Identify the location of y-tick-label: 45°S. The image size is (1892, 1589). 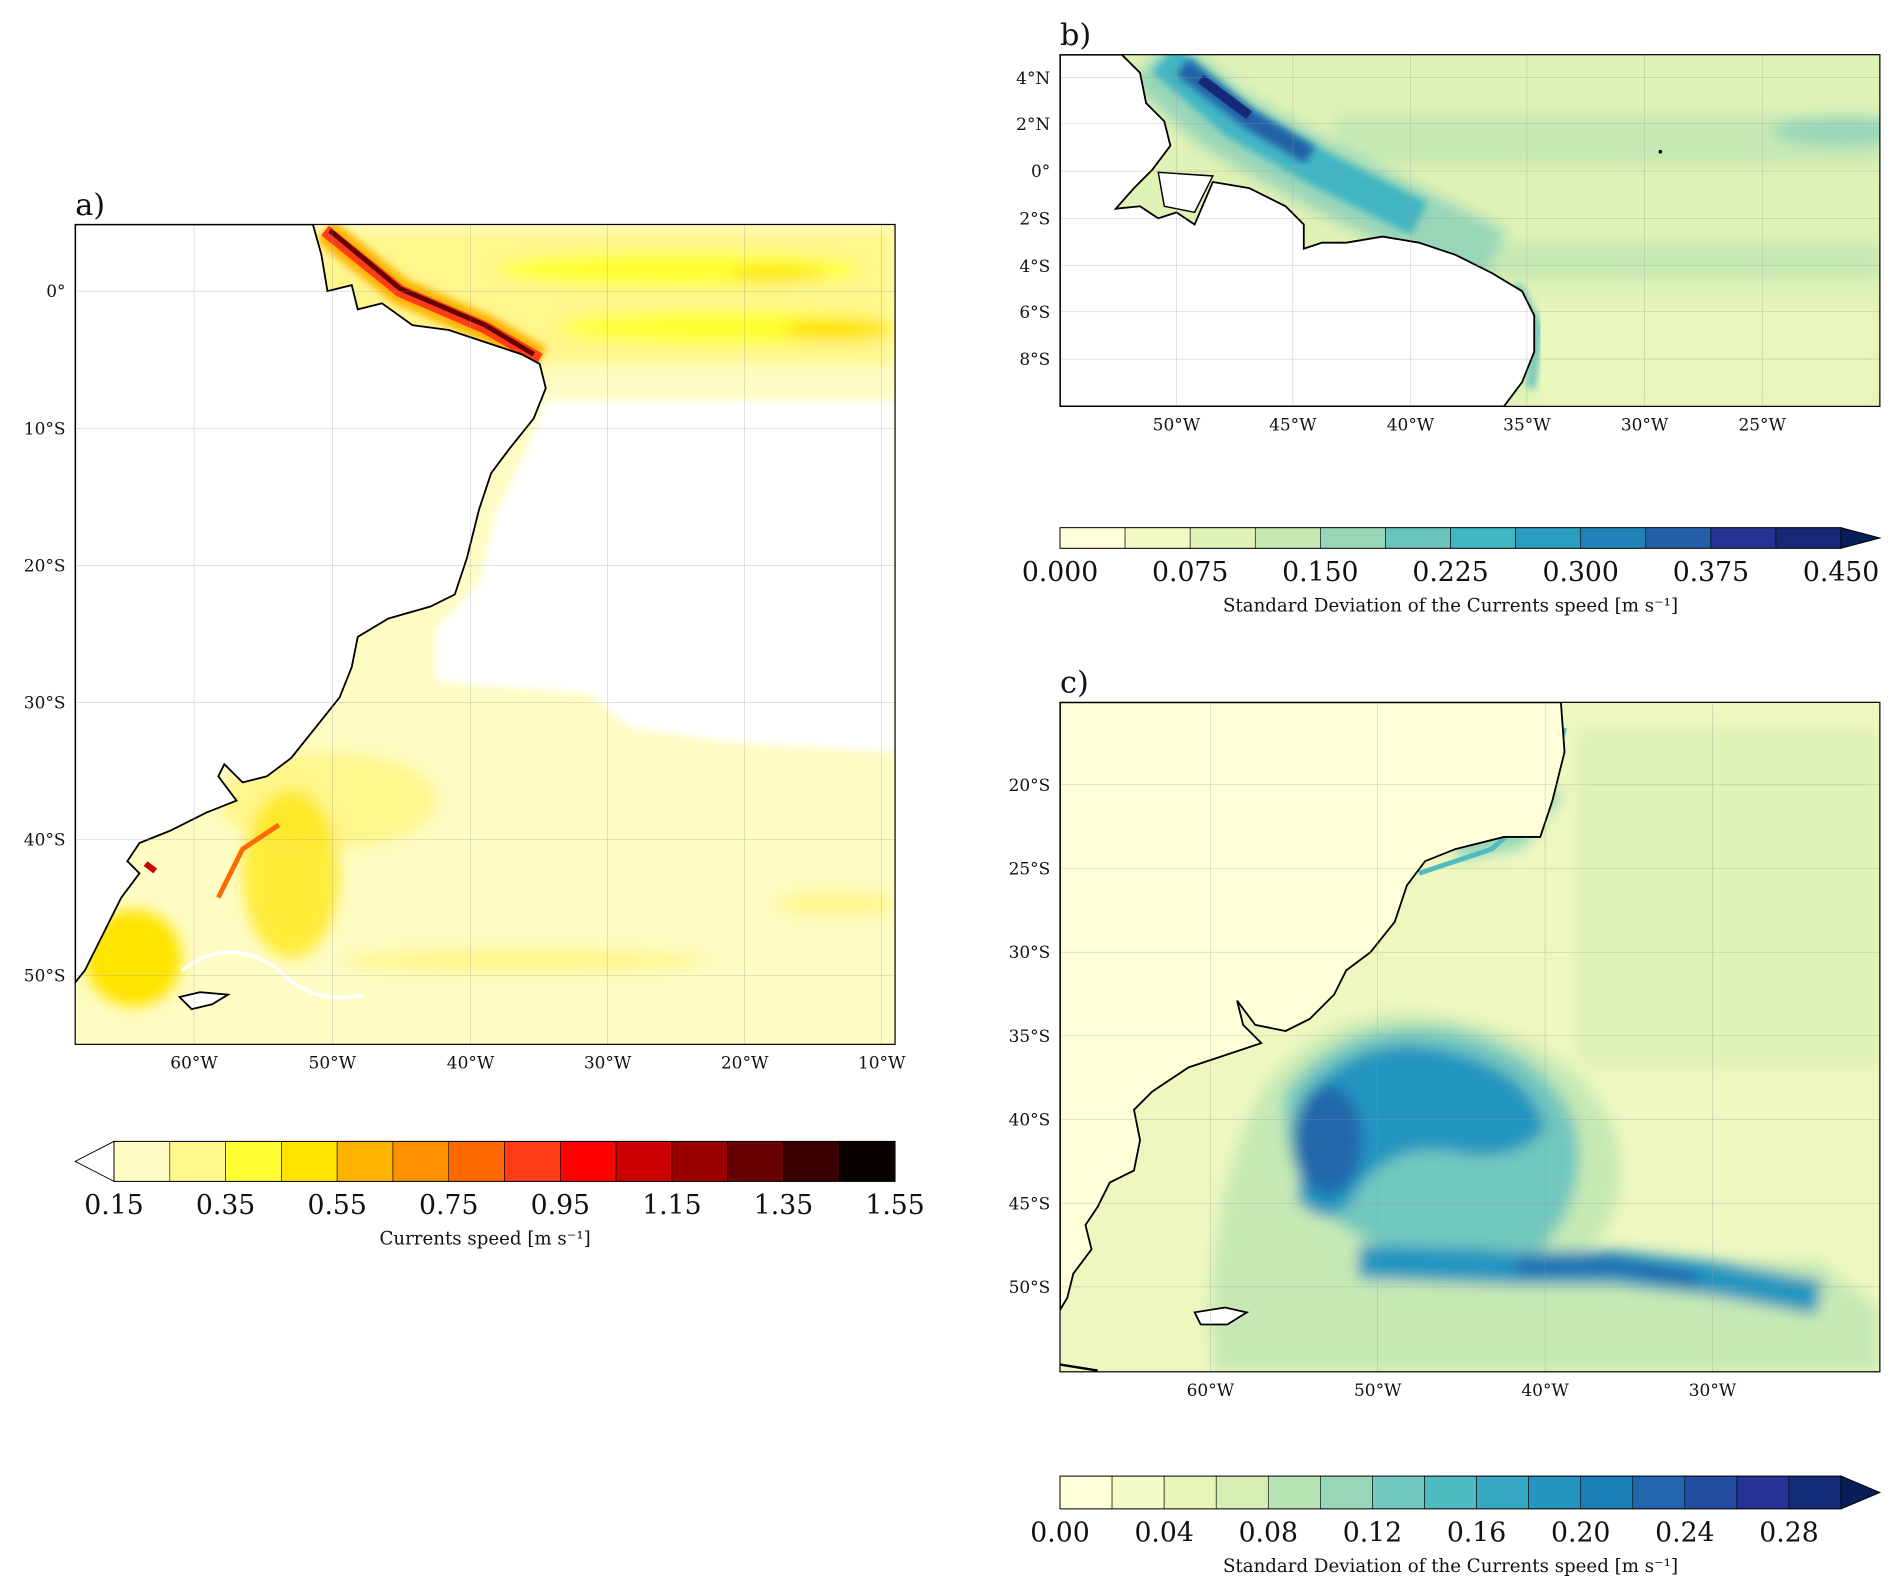
(1030, 1204).